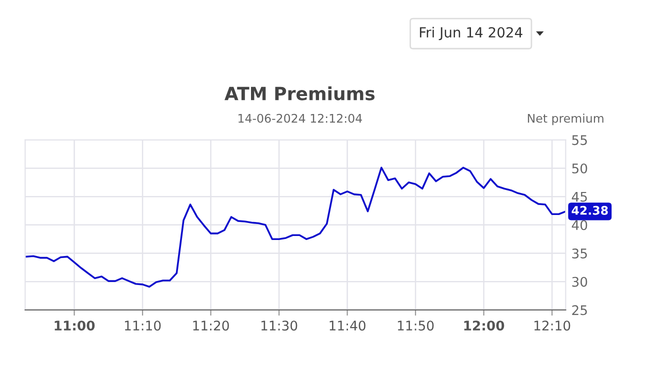 This screenshot has height=373, width=645. What do you see at coordinates (416, 325) in the screenshot?
I see `x-tick-label: 11:50` at bounding box center [416, 325].